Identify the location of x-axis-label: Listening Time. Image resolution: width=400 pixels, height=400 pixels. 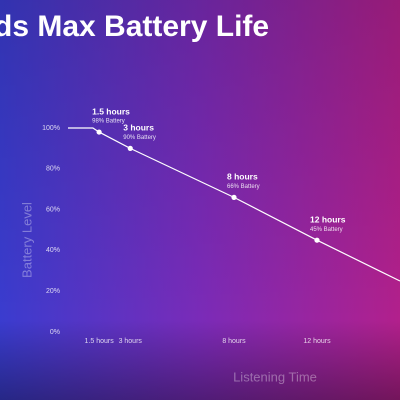
(275, 376).